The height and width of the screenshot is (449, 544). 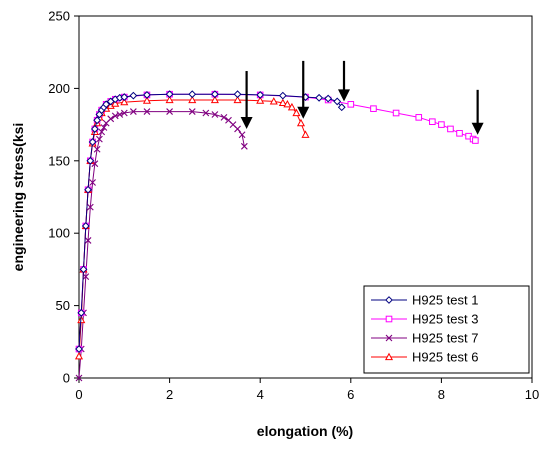 I want to click on legend-label: H925 test 1, so click(x=445, y=300).